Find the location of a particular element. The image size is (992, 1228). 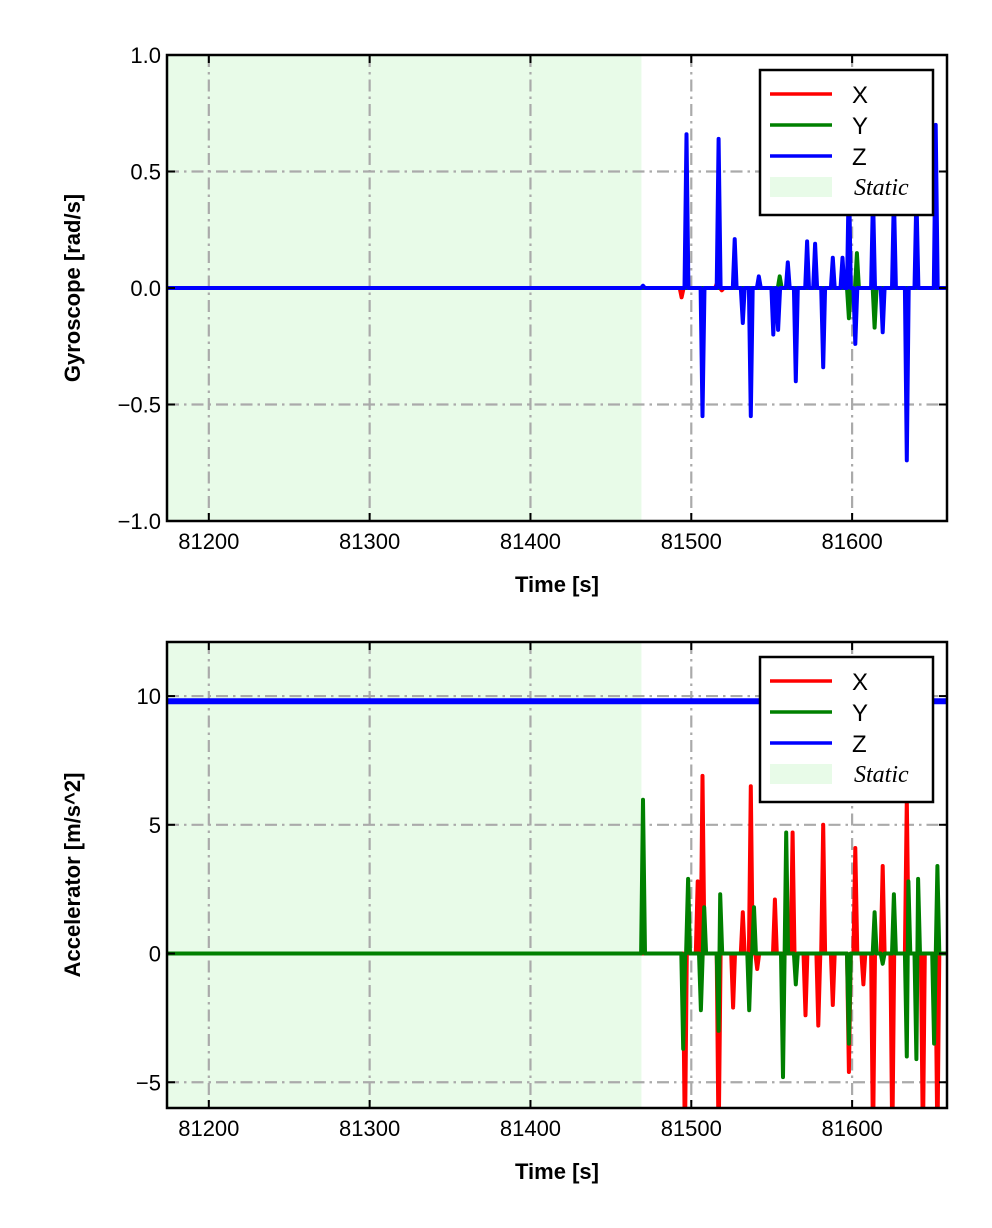

y-tick-label: 5 is located at coordinates (155, 825).